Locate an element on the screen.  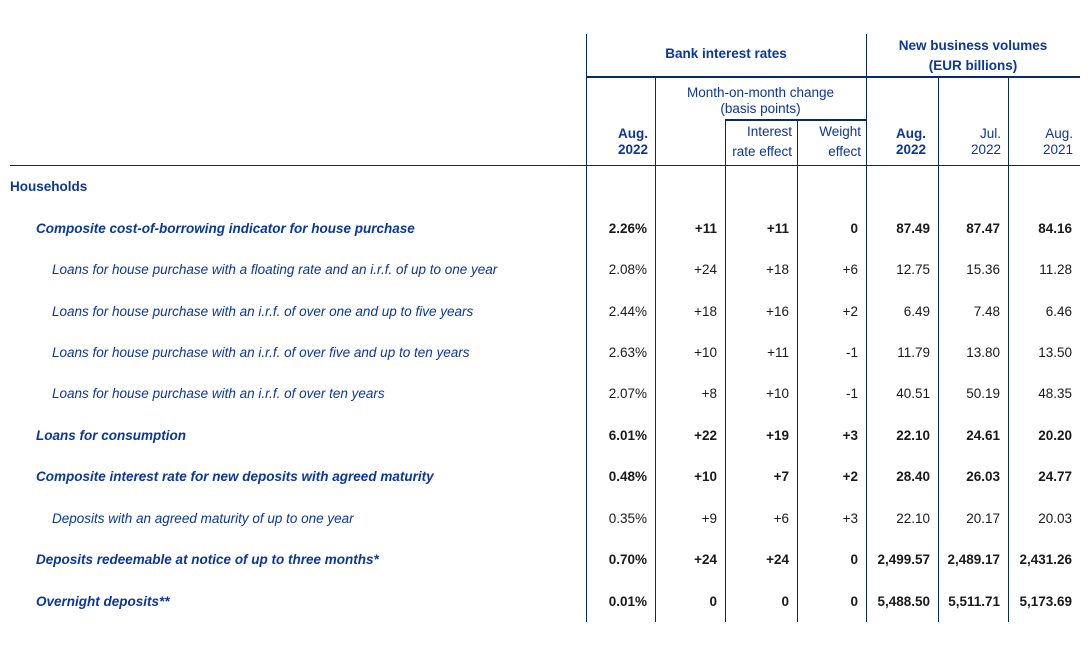
table-border-jul22-aug21 is located at coordinates (1008, 349).